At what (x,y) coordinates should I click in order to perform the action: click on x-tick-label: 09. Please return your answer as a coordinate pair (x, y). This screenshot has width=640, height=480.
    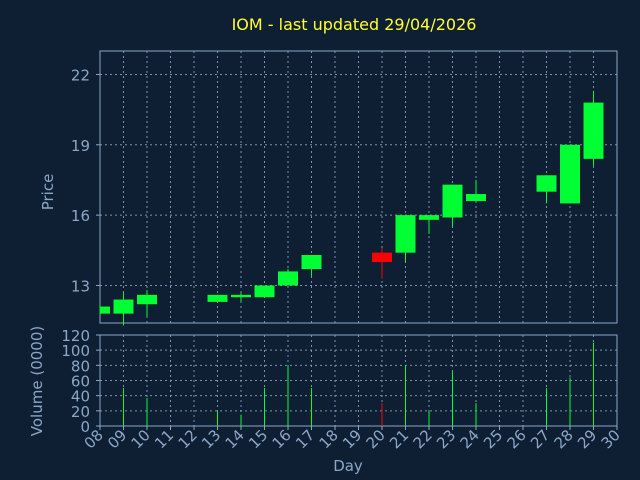
    Looking at the image, I should click on (117, 439).